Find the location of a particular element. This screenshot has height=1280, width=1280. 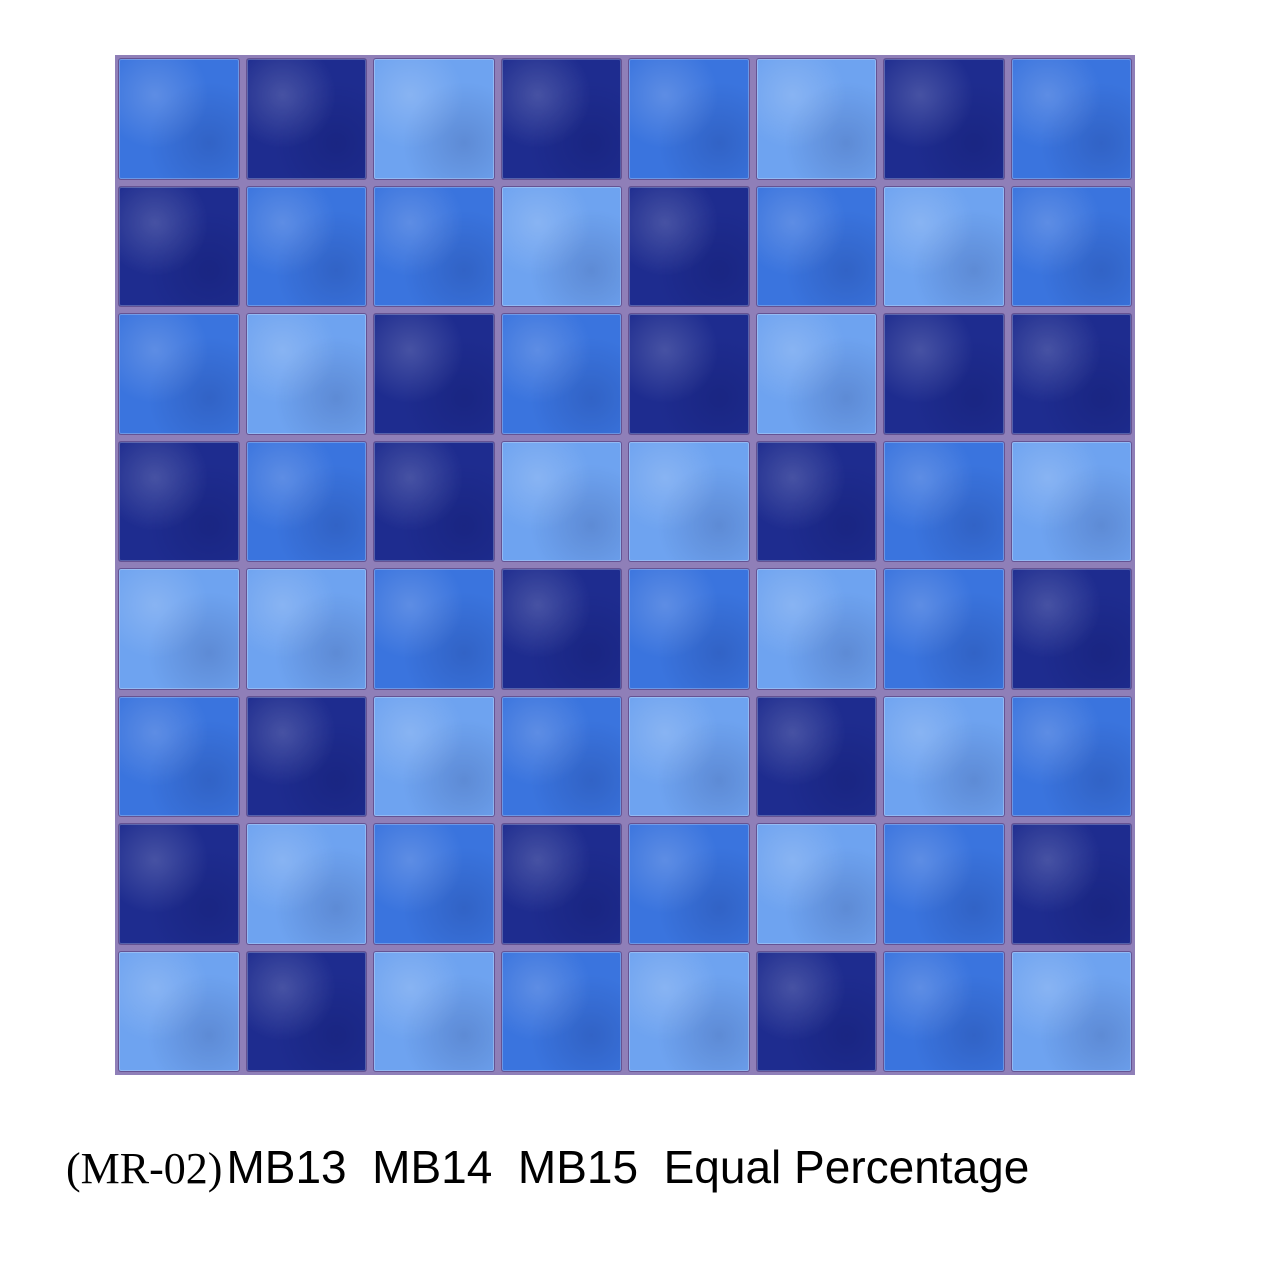

product-caption: (MR-02) MB13 MB14 MB15 Equal Percentage is located at coordinates (547, 1167).